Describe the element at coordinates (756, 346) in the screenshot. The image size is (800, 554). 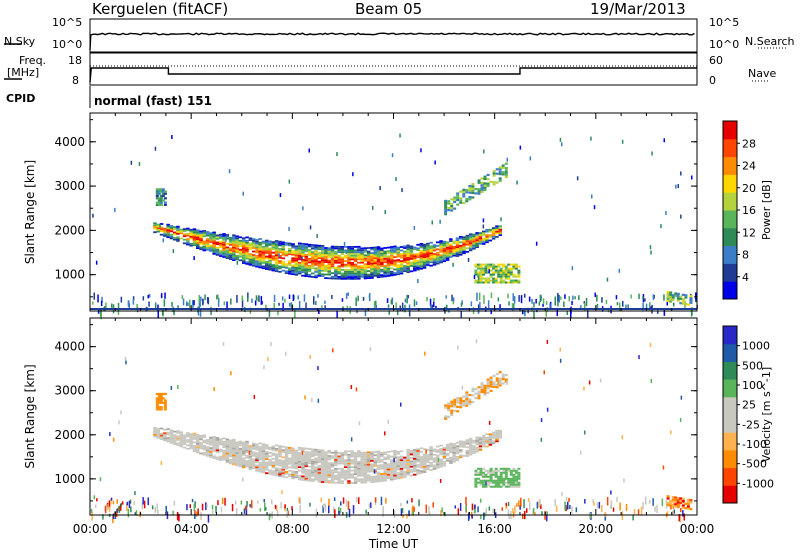
I see `colorbar-tick-label: 1000` at that location.